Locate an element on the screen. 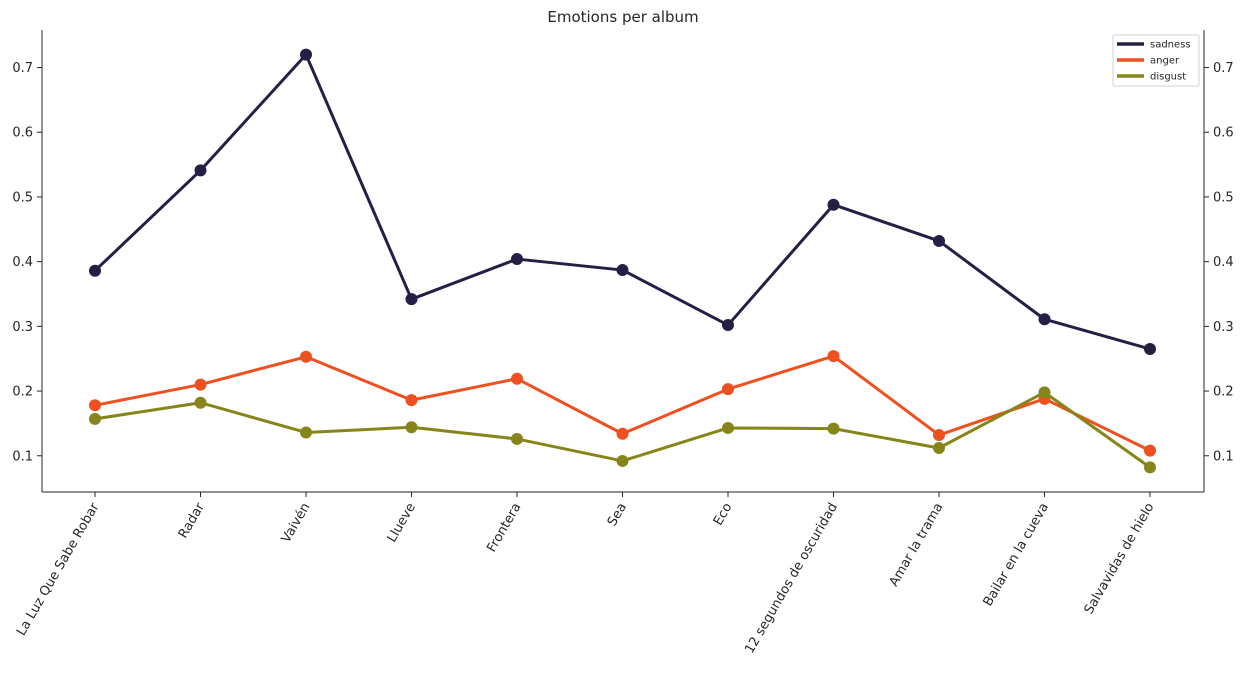  y-tick-label-right: 0.1 is located at coordinates (1223, 456).